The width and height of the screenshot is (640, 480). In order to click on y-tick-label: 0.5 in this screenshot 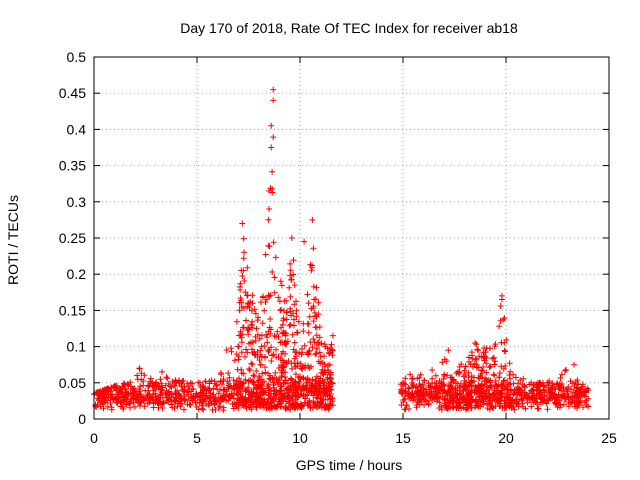, I will do `click(77, 57)`.